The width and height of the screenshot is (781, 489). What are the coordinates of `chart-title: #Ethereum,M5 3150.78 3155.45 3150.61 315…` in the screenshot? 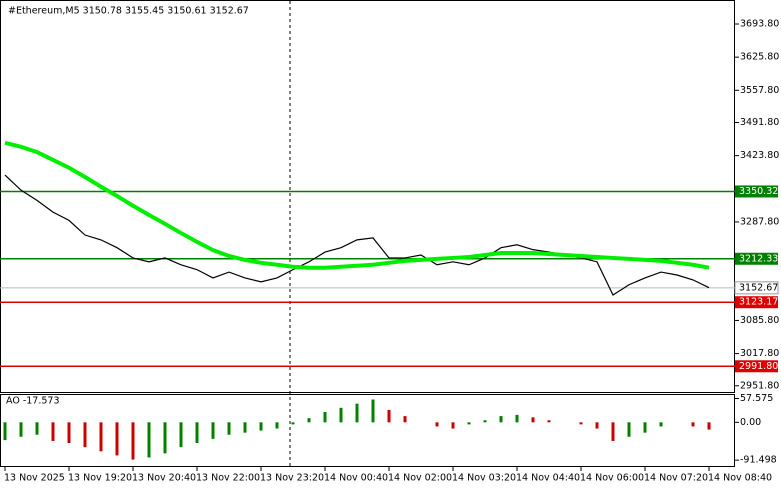 It's located at (128, 11).